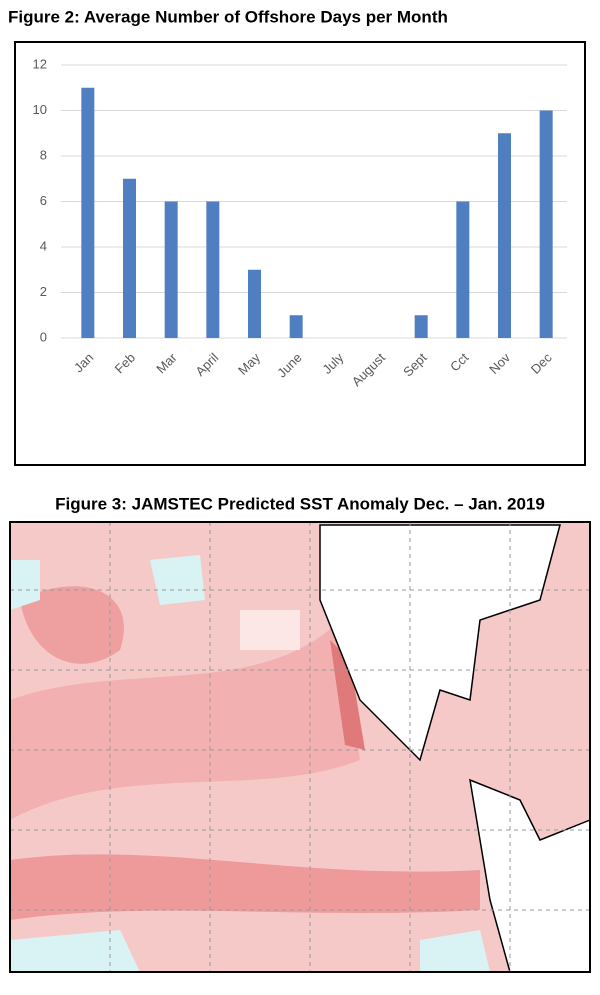 Image resolution: width=600 pixels, height=995 pixels. What do you see at coordinates (43, 200) in the screenshot?
I see `y-tick-label: 6` at bounding box center [43, 200].